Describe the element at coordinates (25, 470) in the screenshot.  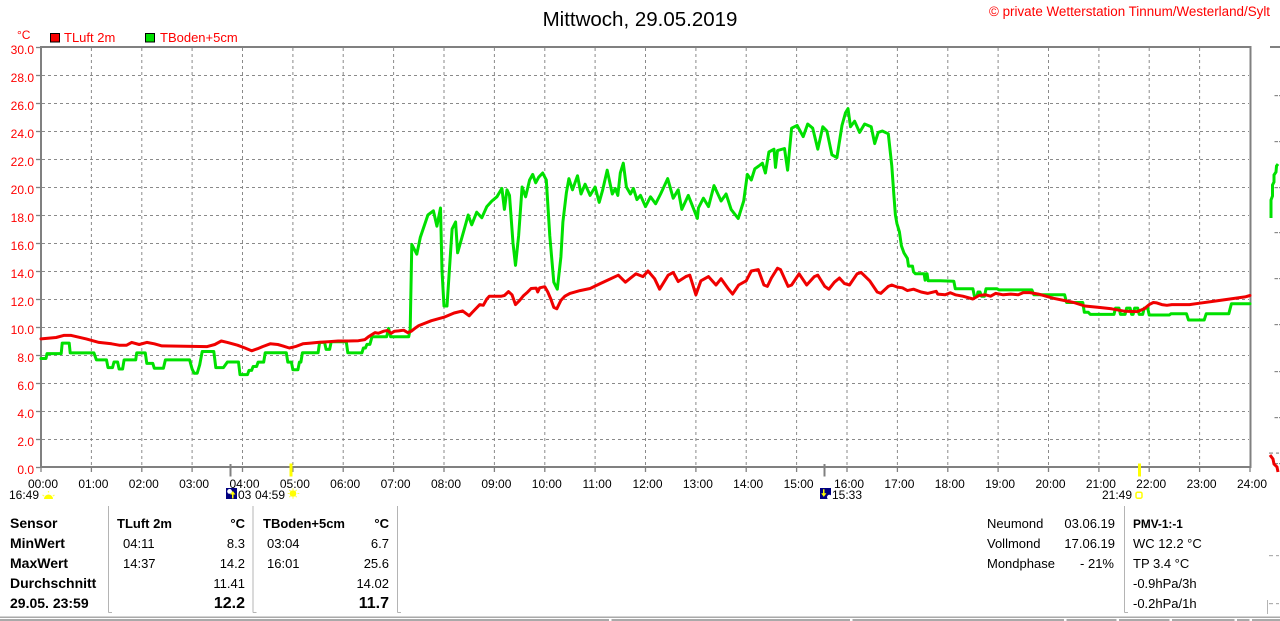
I see `svg-text: 0.0` at that location.